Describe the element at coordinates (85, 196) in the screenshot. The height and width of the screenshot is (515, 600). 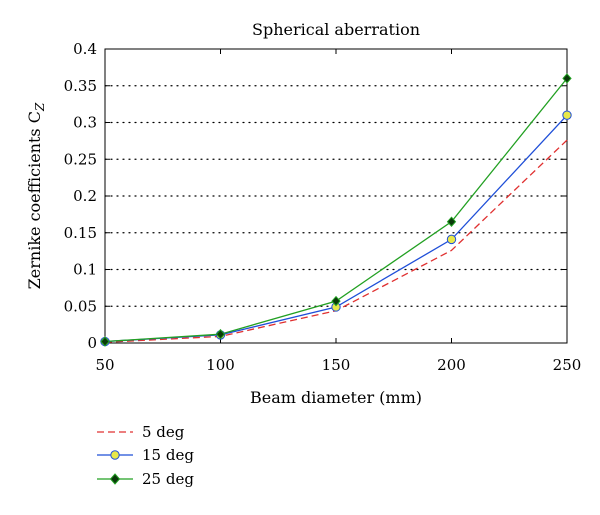
I see `y-tick-label: 0.2` at that location.